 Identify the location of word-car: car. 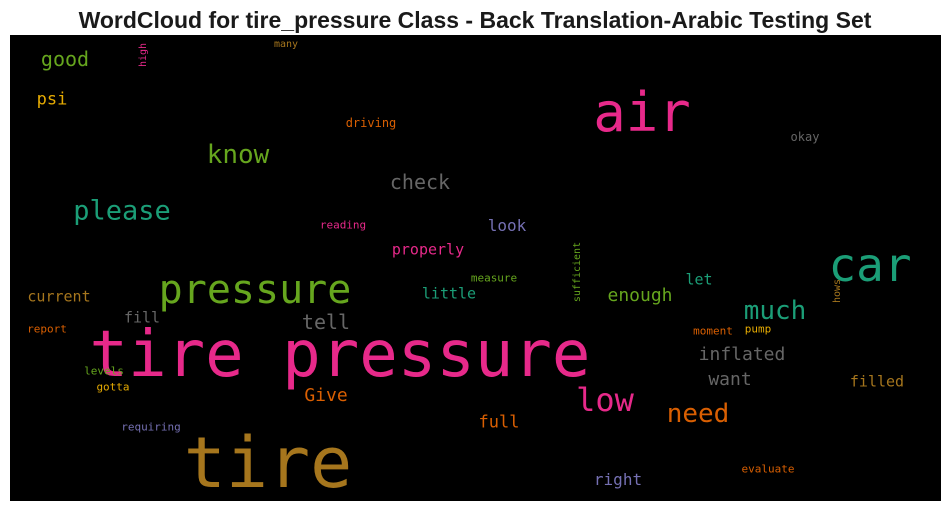
(870, 265).